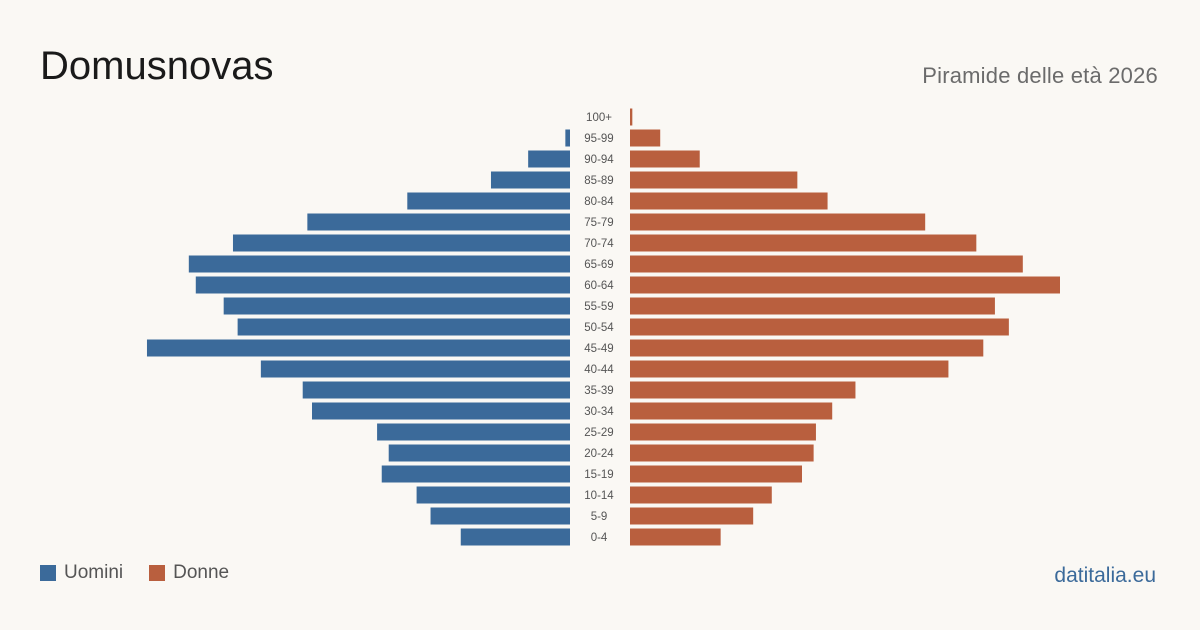 The image size is (1200, 630). Describe the element at coordinates (599, 328) in the screenshot. I see `age-label-50-54: 50-54` at that location.